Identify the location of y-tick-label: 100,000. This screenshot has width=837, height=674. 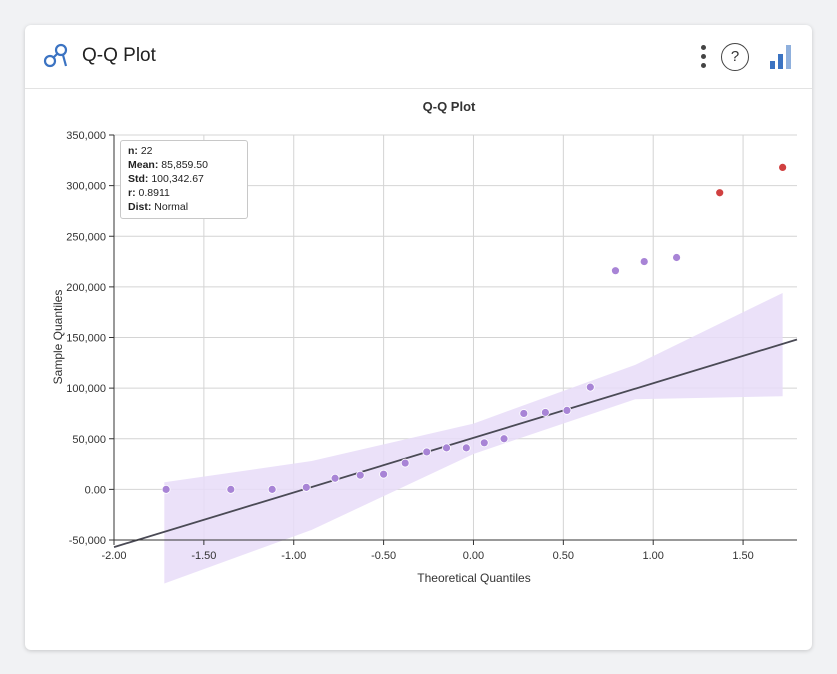
(86, 389).